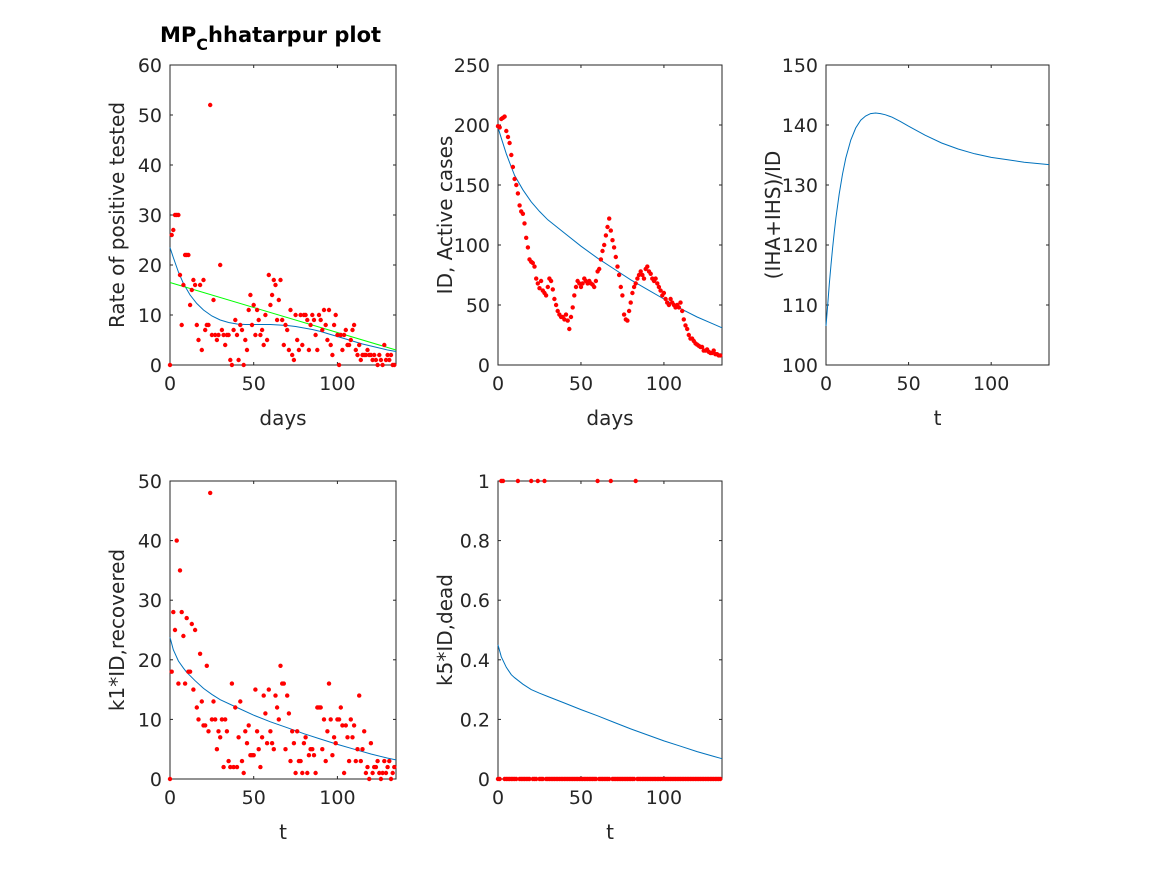 This screenshot has width=1167, height=875. What do you see at coordinates (202, 44) in the screenshot?
I see `title-subscript: C` at bounding box center [202, 44].